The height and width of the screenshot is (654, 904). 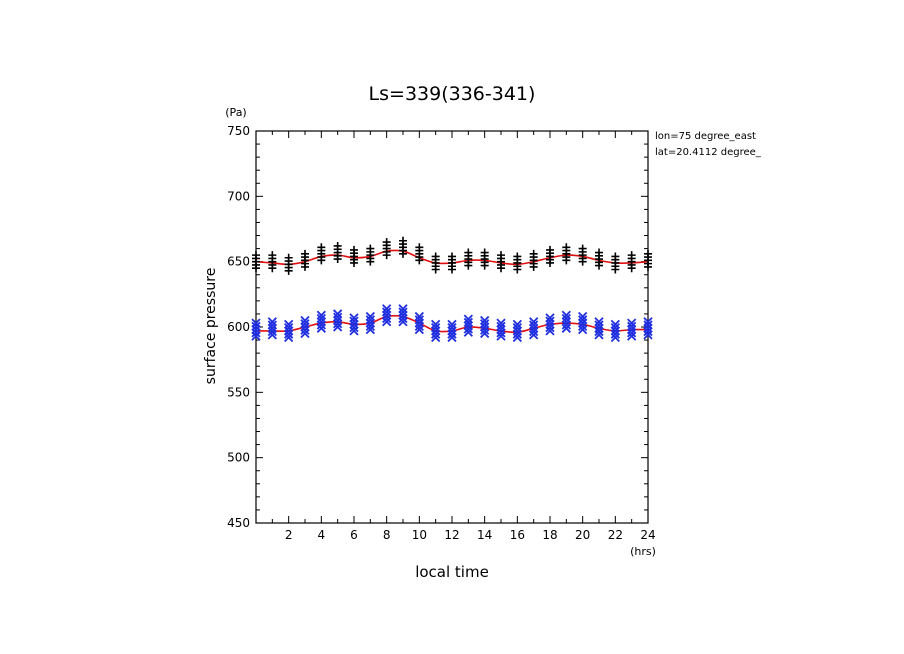 I want to click on y-tick-label: 700, so click(x=238, y=196).